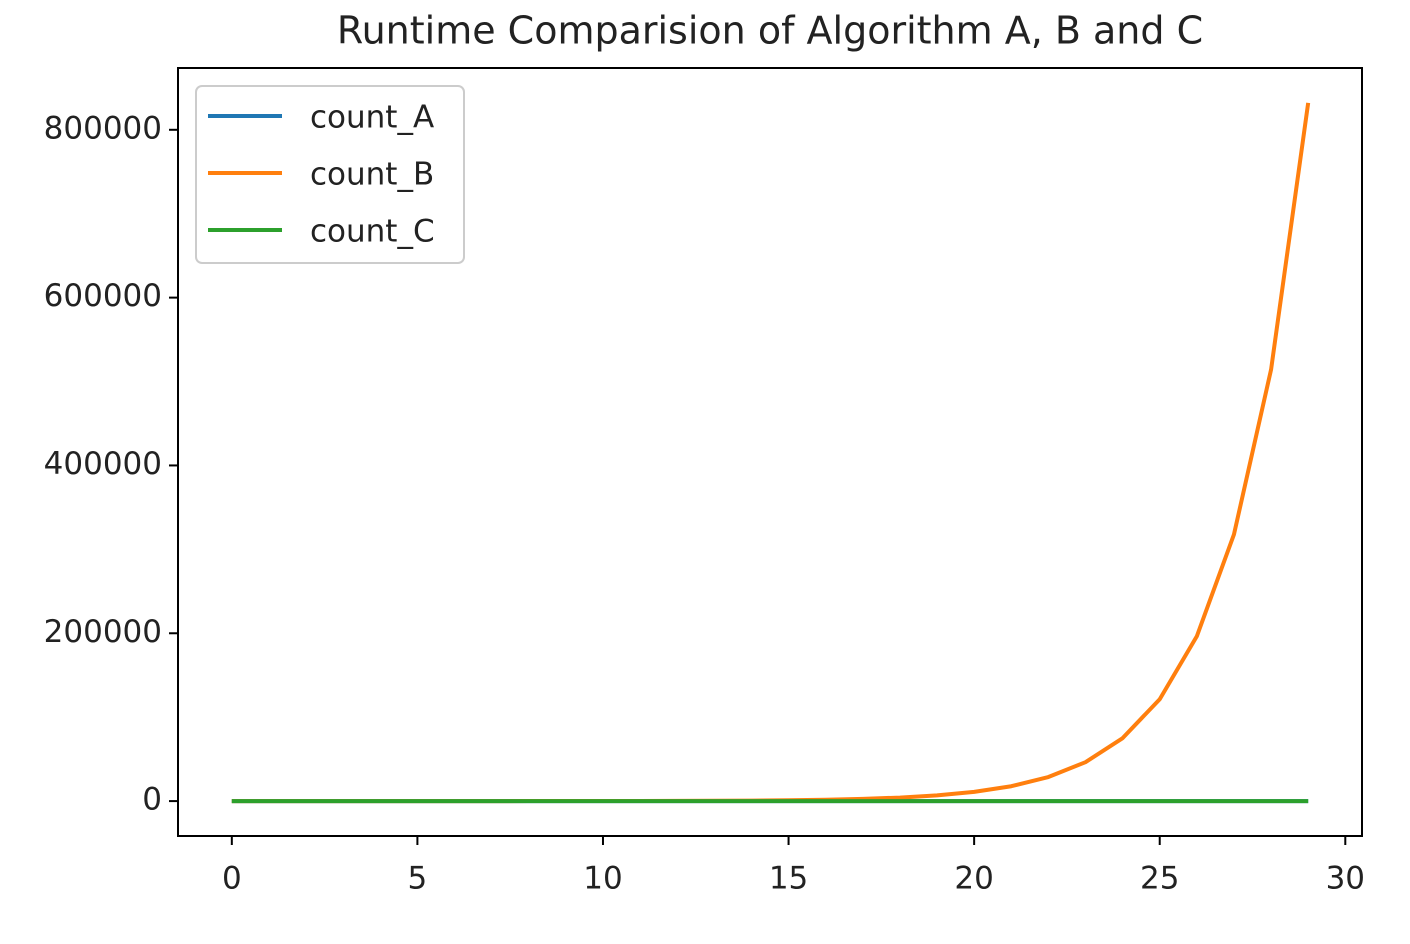  Describe the element at coordinates (372, 118) in the screenshot. I see `legend-label: count_A` at that location.